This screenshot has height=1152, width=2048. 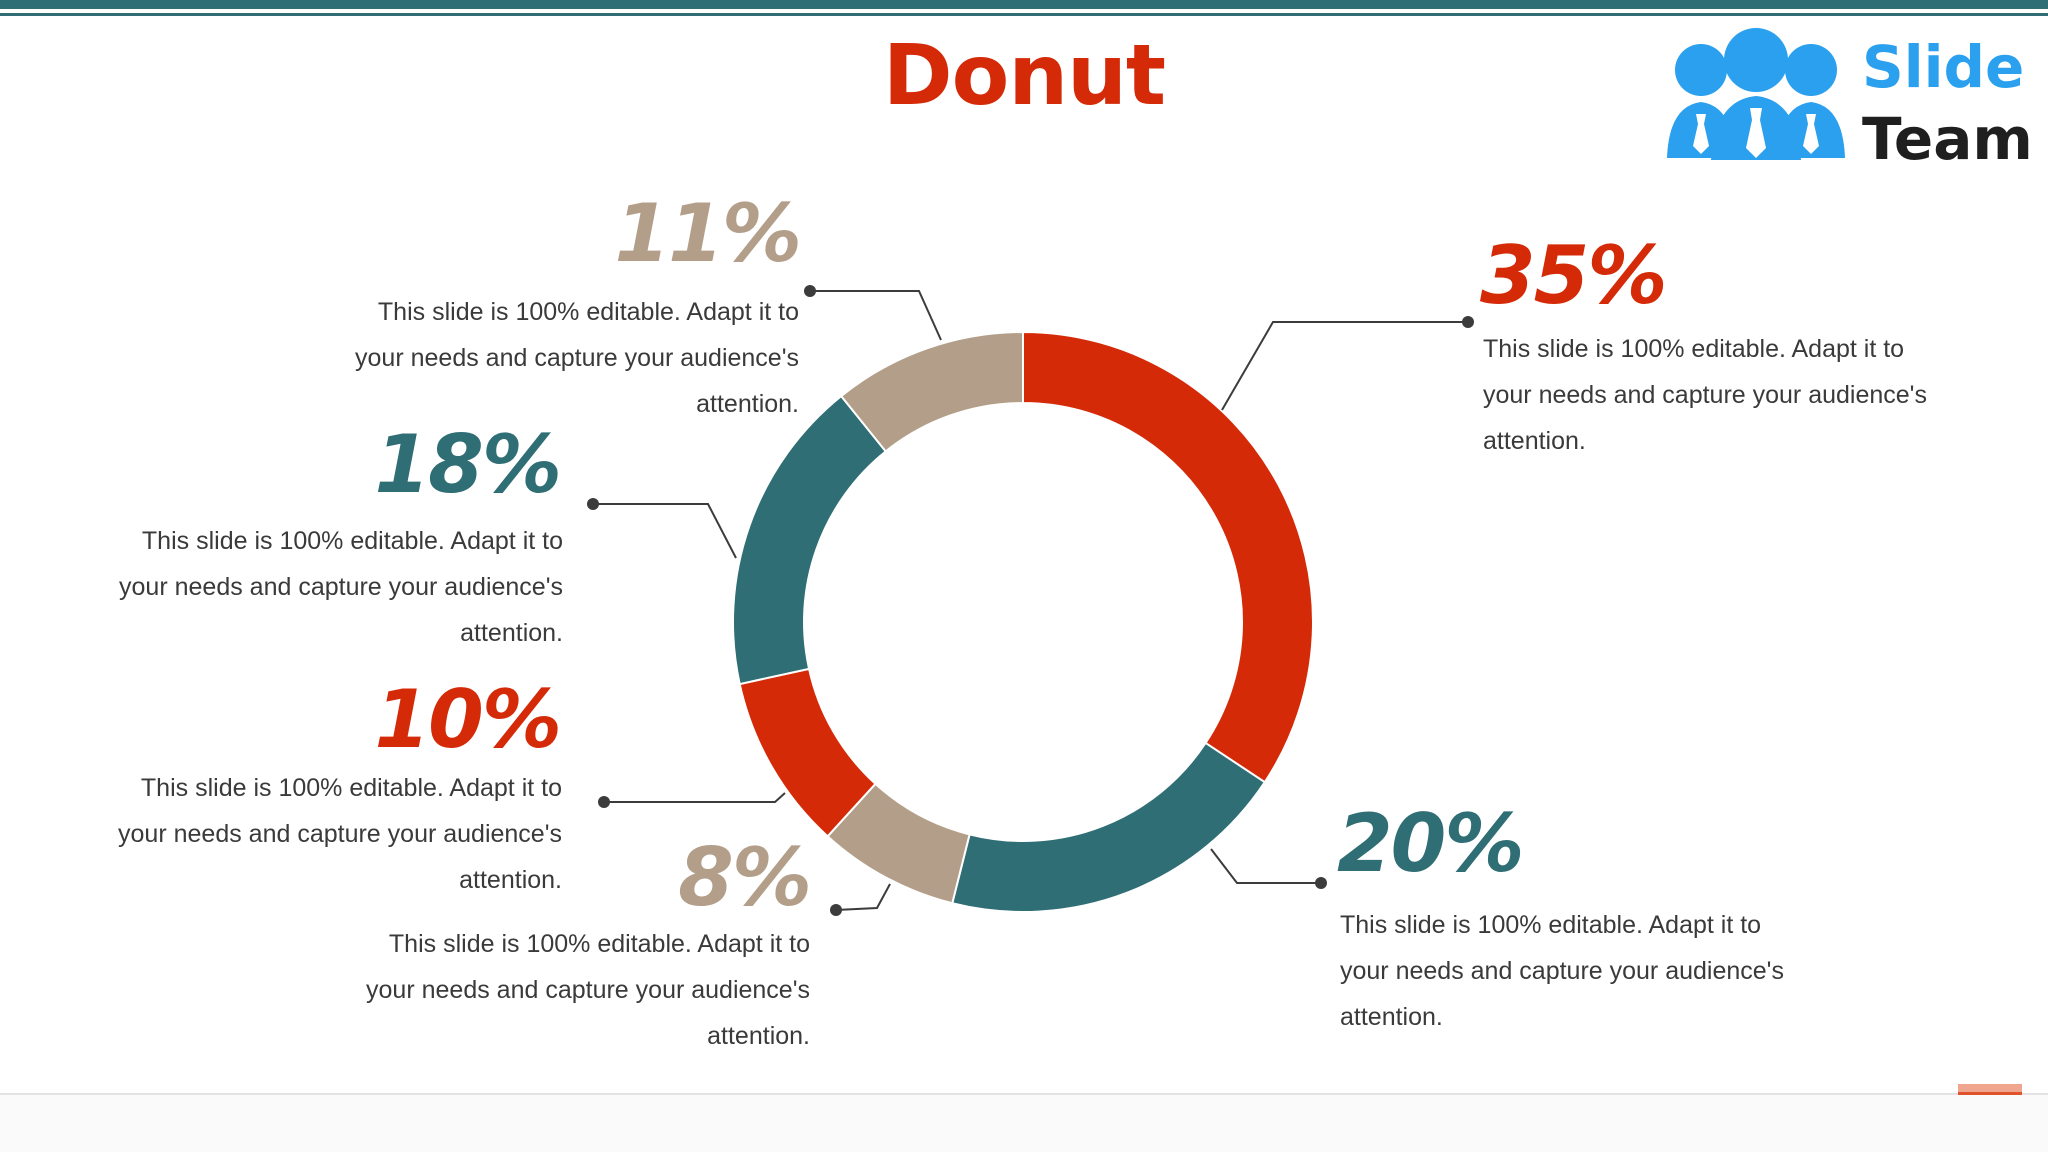 What do you see at coordinates (1024, 4) in the screenshot?
I see `top-accent-bar` at bounding box center [1024, 4].